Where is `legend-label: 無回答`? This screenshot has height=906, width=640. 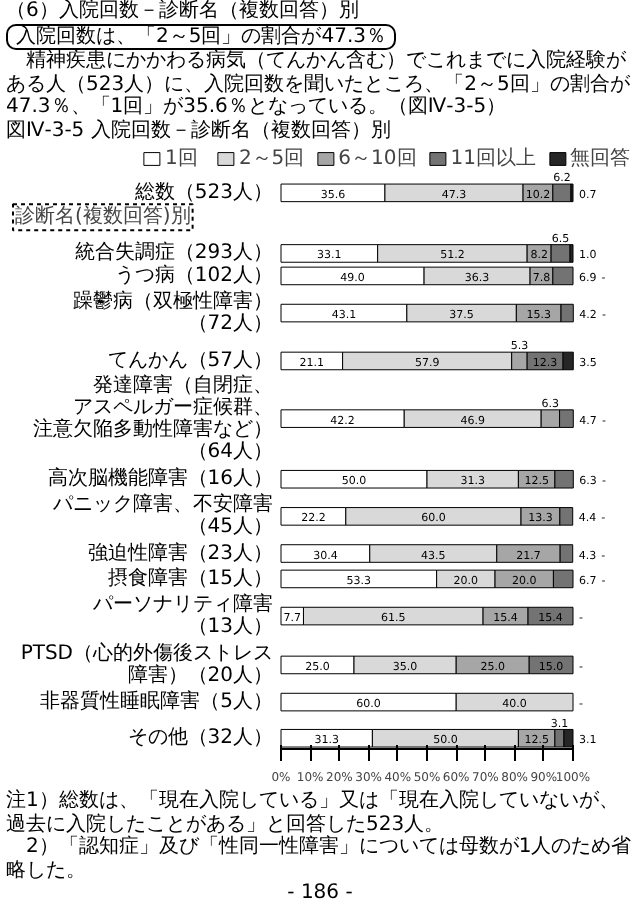
legend-label: 無回答 is located at coordinates (600, 159).